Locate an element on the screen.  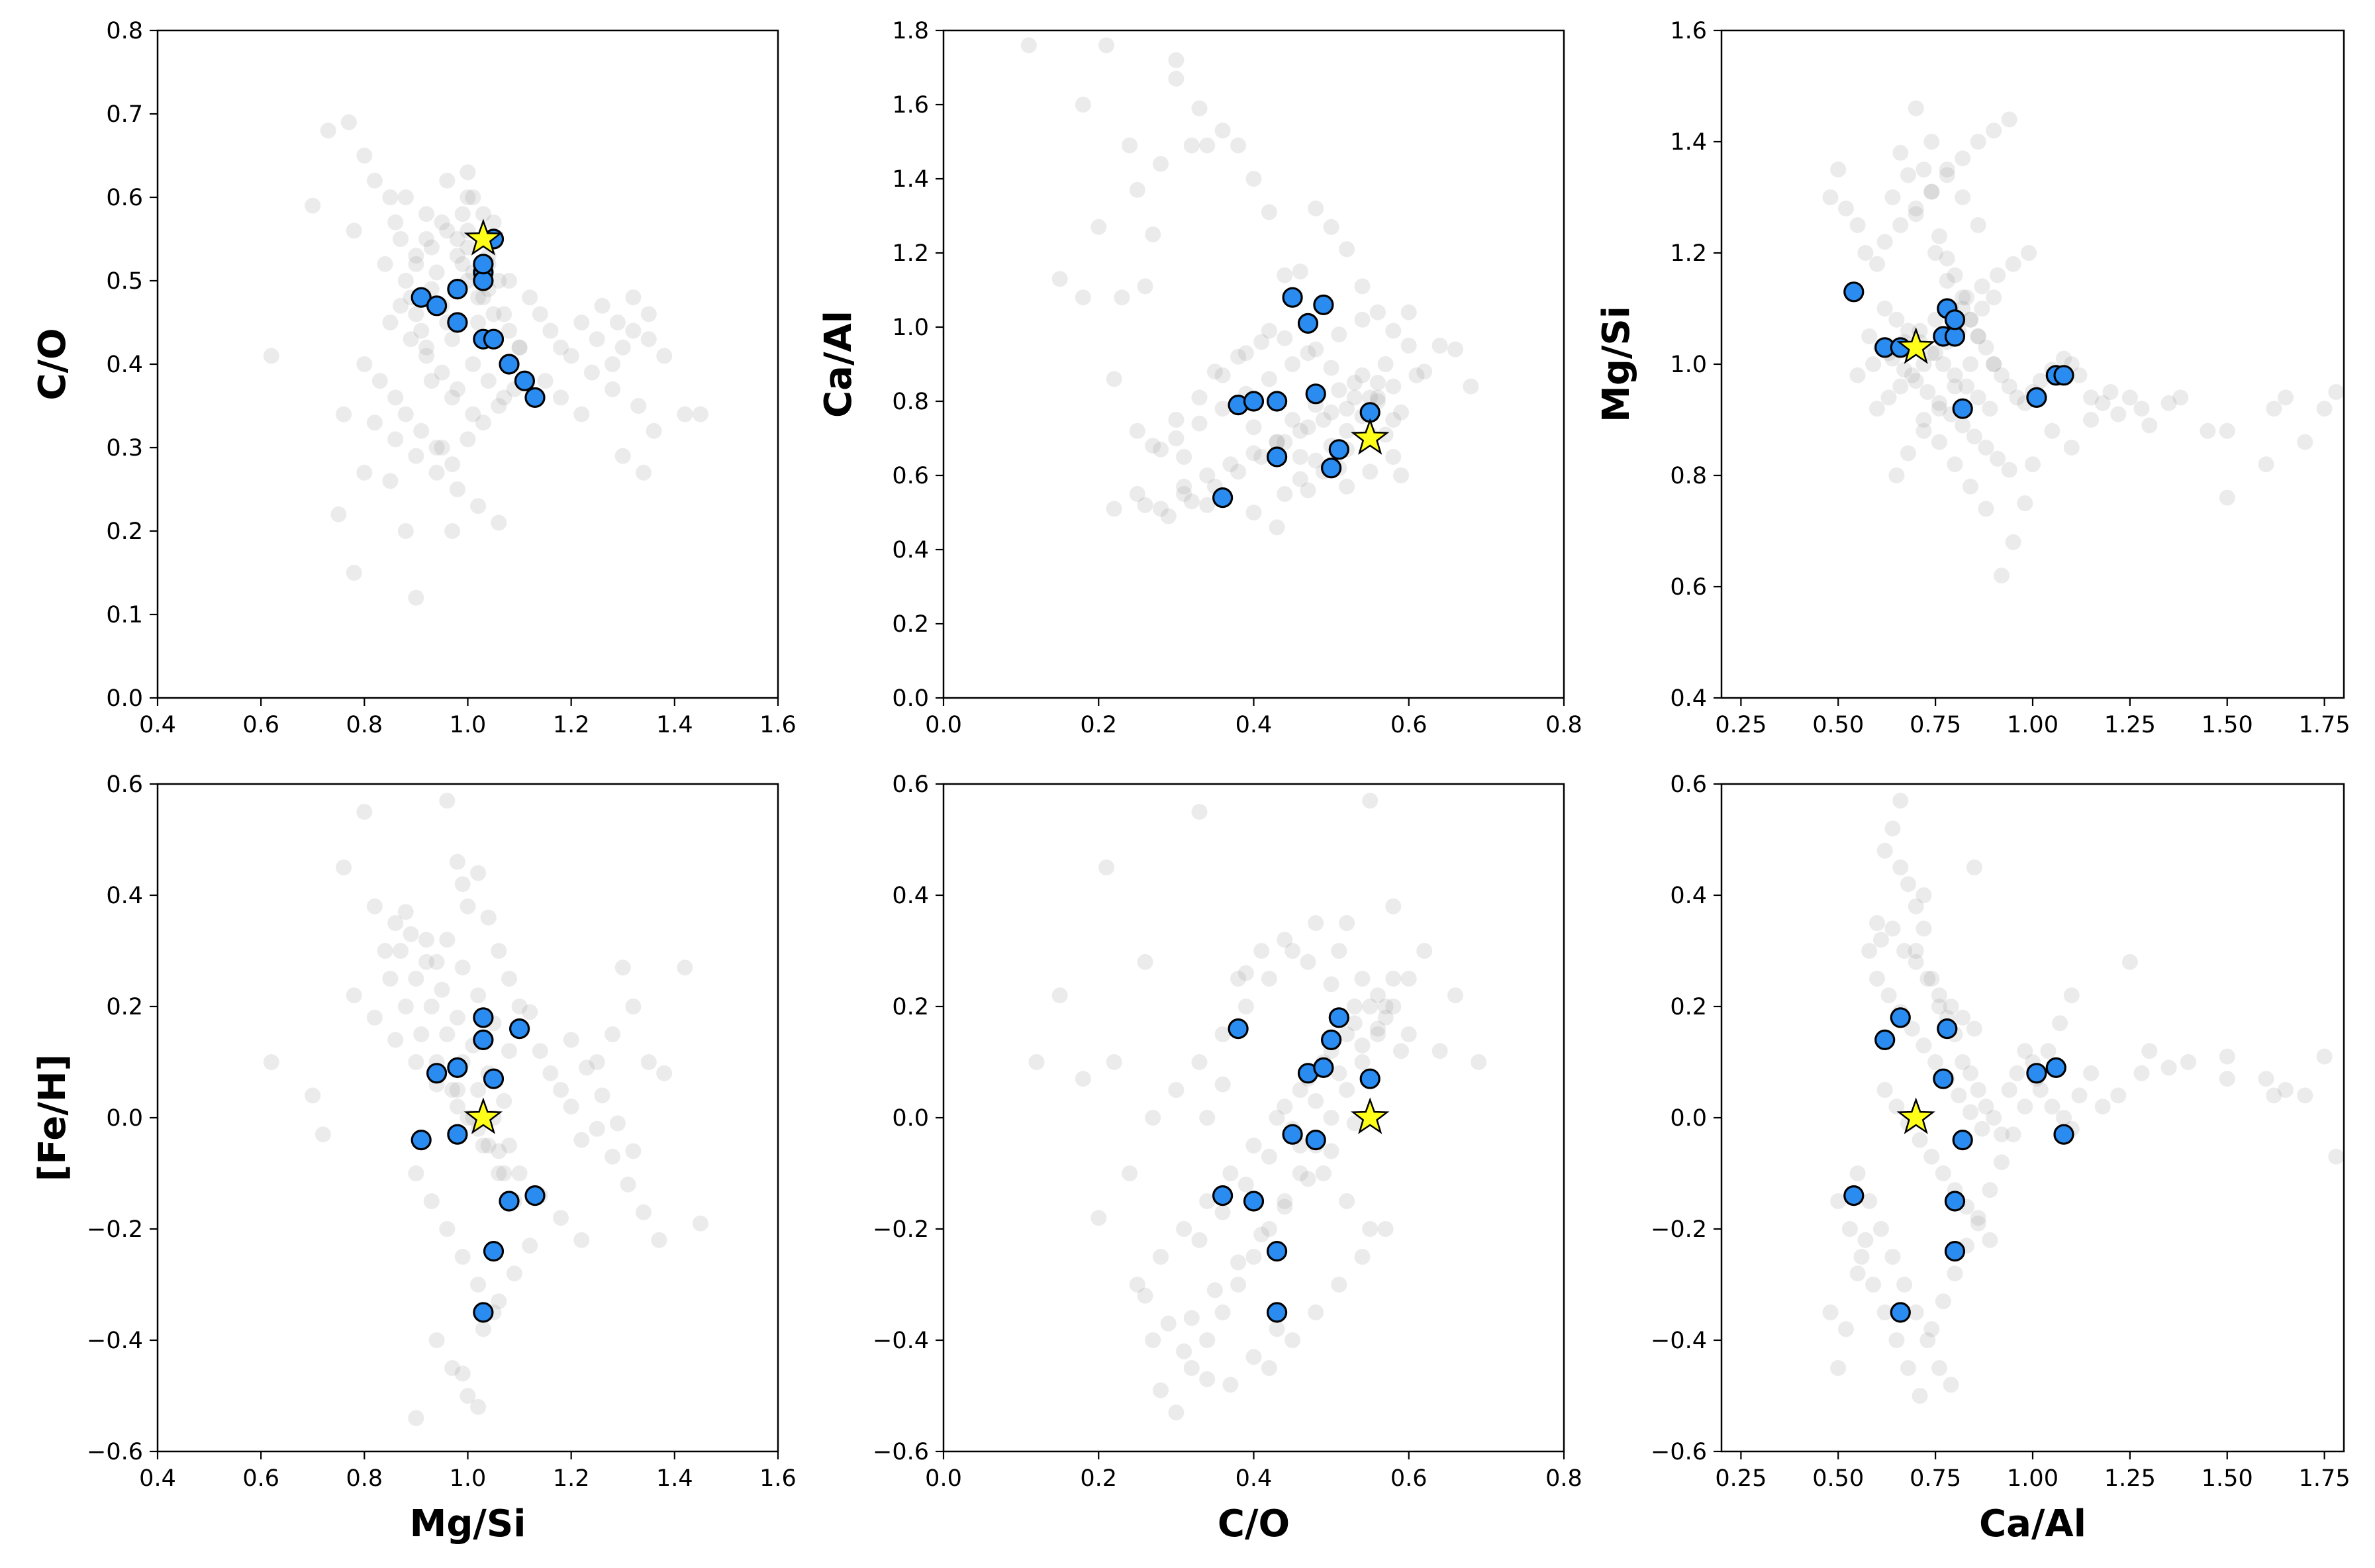
chart-4-sample-point is located at coordinates (1316, 1140).